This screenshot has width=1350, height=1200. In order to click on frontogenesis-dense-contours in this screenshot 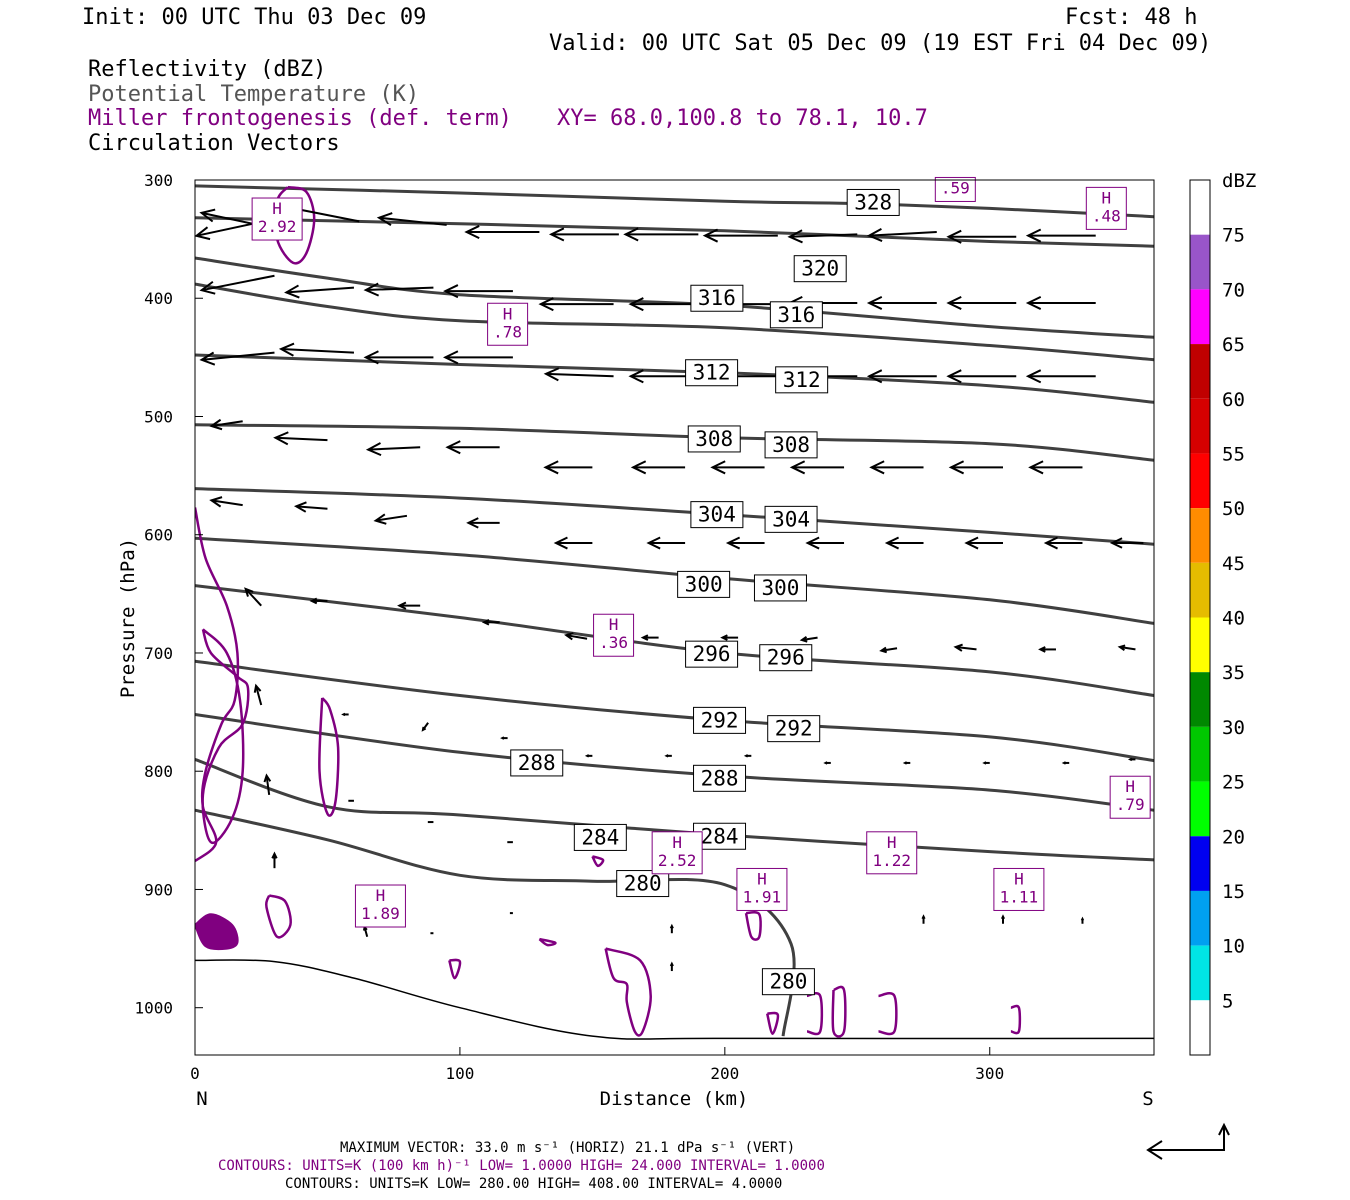, I will do `click(217, 932)`.